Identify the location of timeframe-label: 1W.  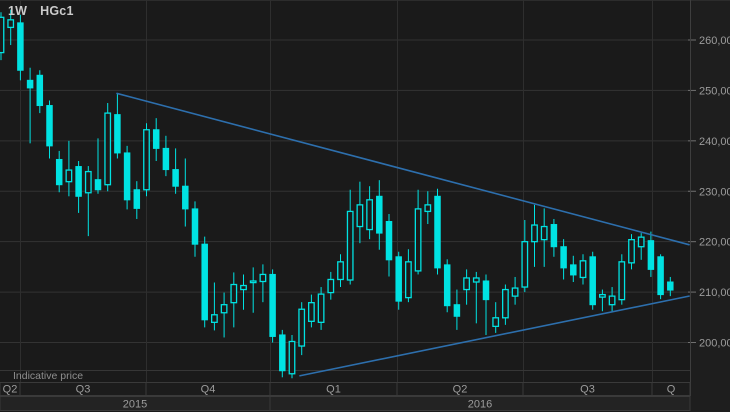
(18, 11).